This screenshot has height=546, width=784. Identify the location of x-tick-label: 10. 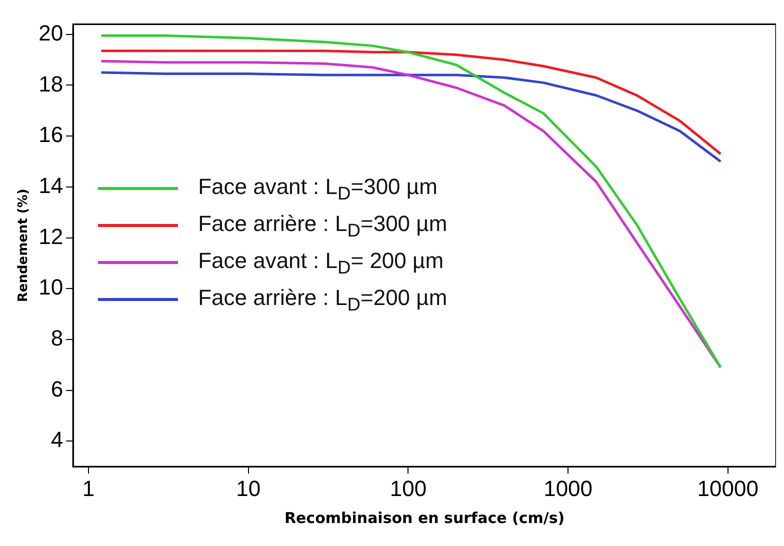
(248, 488).